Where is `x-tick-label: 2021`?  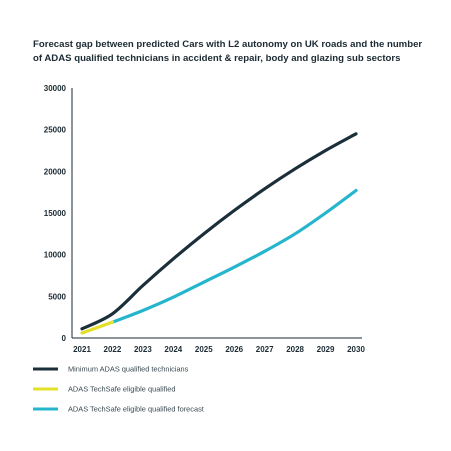
x-tick-label: 2021 is located at coordinates (82, 349).